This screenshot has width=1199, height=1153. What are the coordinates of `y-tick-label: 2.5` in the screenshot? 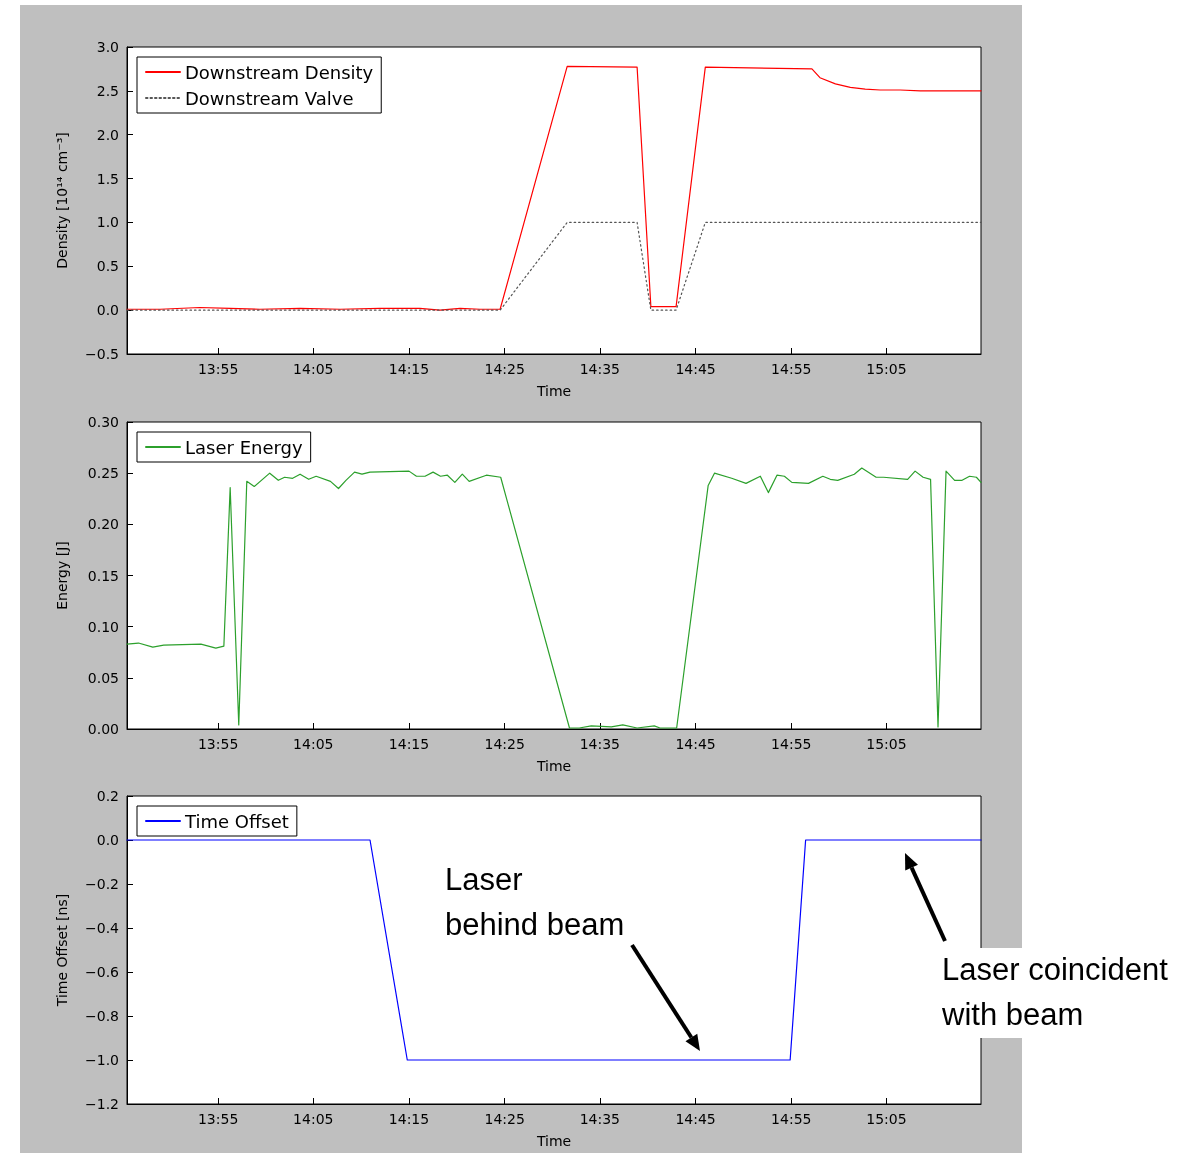 It's located at (107, 90).